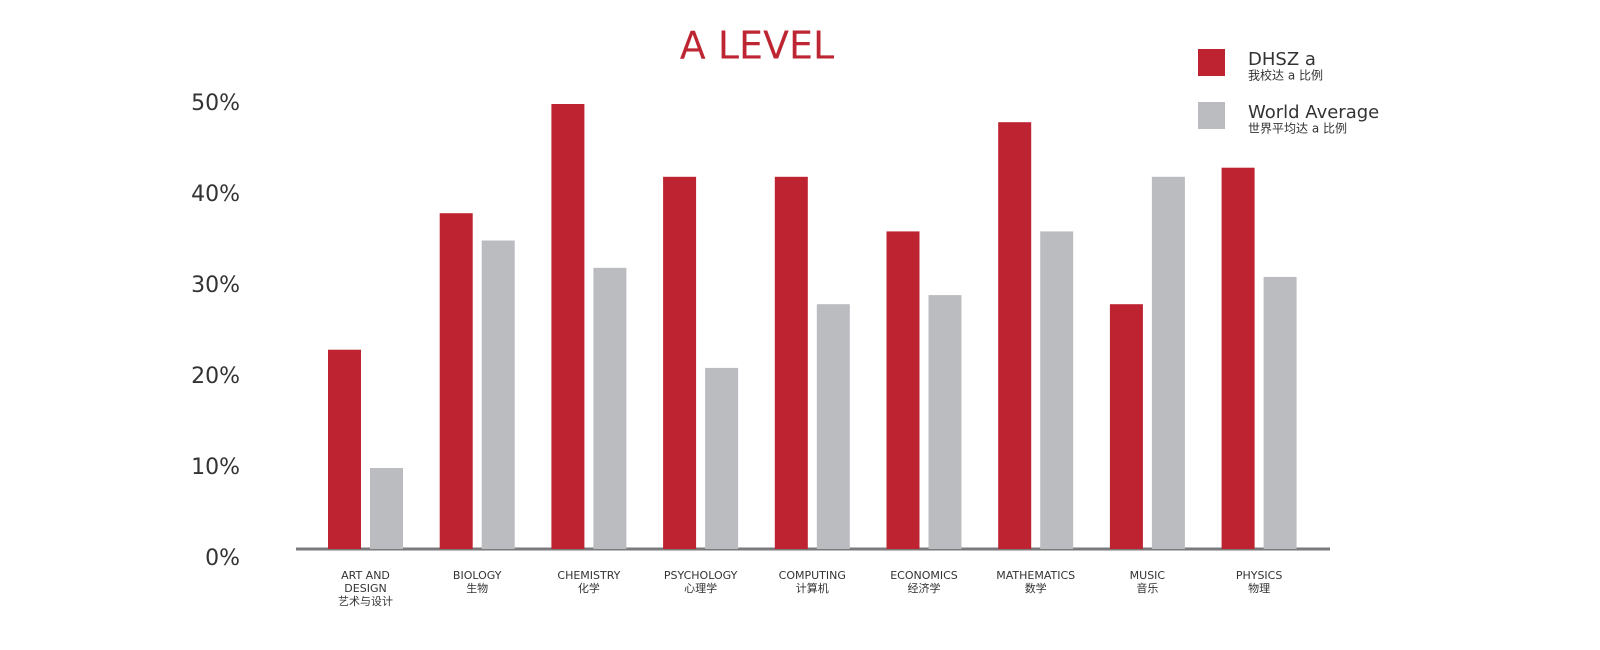 This screenshot has height=650, width=1600. What do you see at coordinates (1282, 59) in the screenshot?
I see `legend-label: DHSZ a` at bounding box center [1282, 59].